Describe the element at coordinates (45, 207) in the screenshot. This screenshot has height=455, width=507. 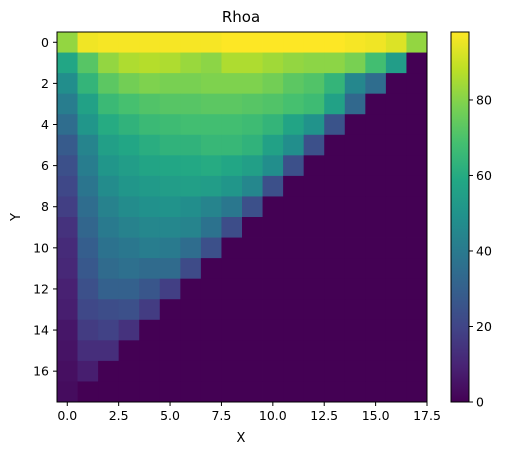
I see `y-axis: 0 2 4 6 8 10 12 14 16` at that location.